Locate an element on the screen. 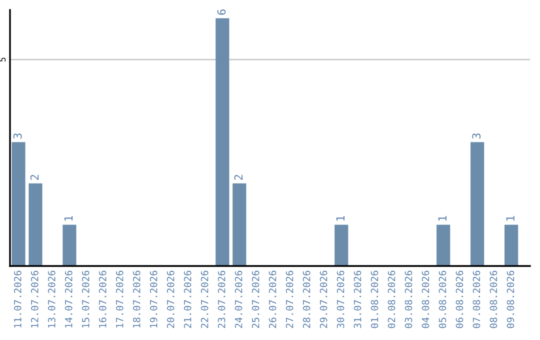 This screenshot has height=340, width=540. x-tick-label: 09.08.2026 is located at coordinates (510, 299).